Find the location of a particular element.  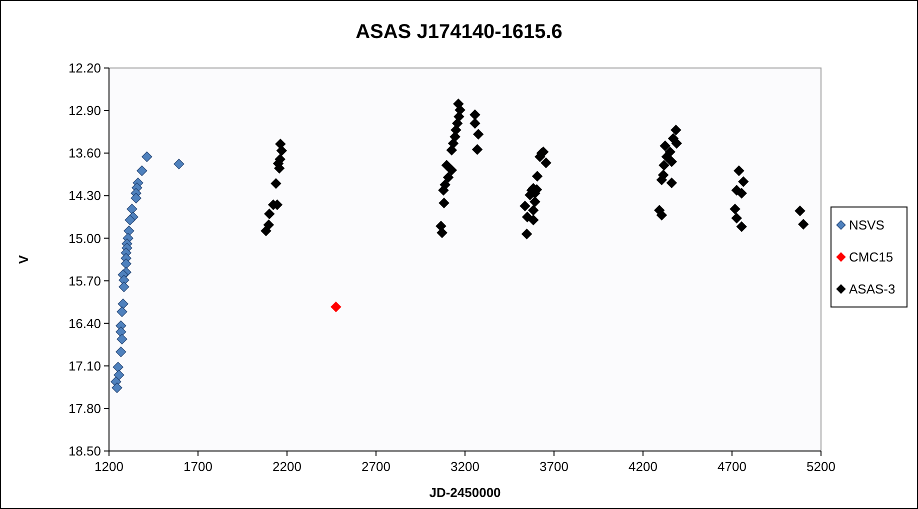

x-tick-label: 1200 is located at coordinates (109, 466).